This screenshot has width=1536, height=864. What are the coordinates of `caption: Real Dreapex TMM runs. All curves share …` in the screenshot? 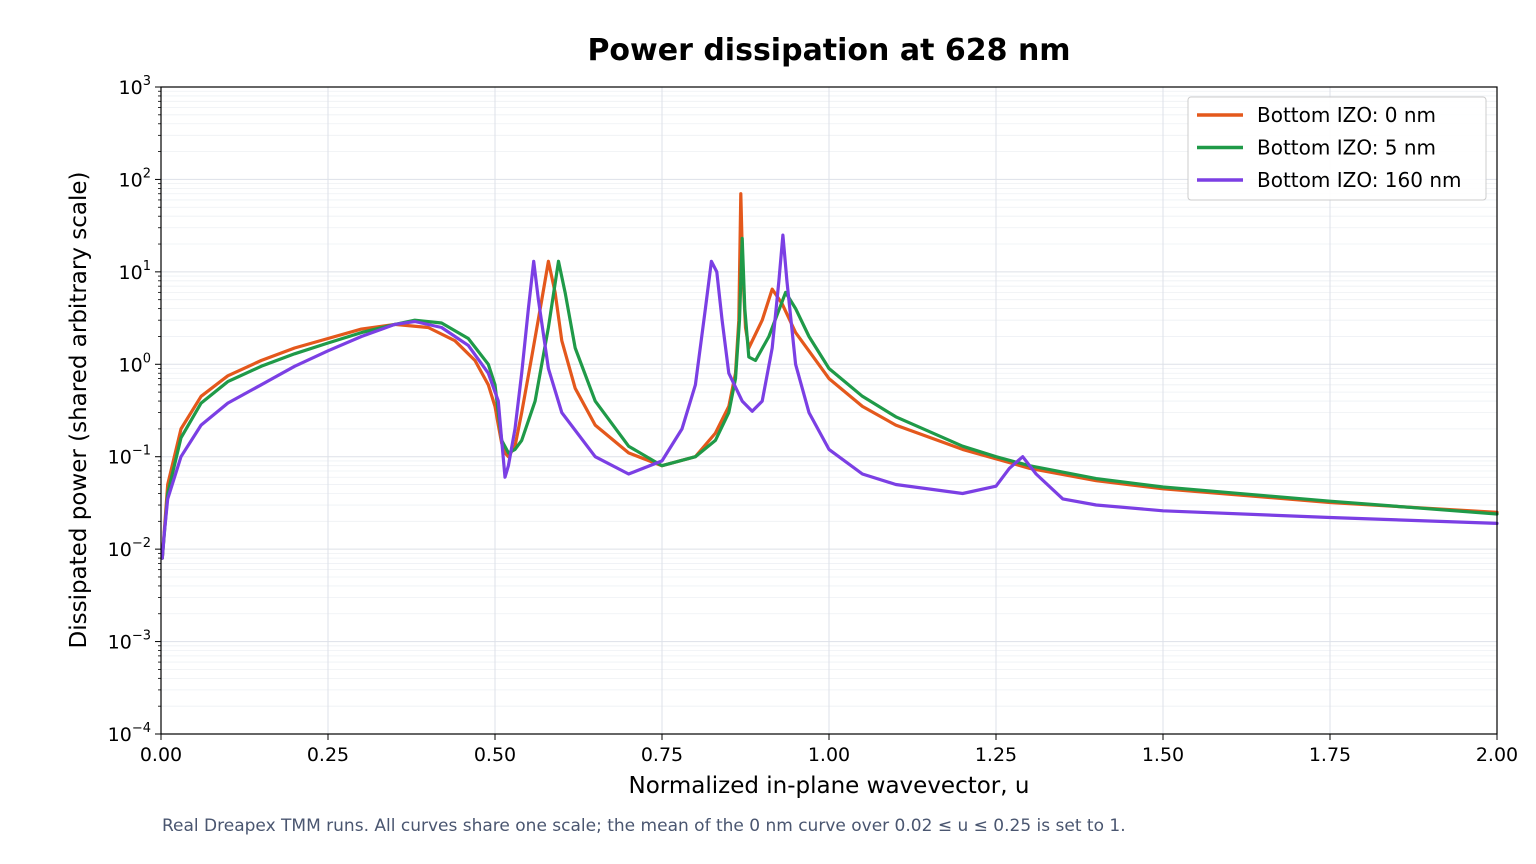 It's located at (644, 826).